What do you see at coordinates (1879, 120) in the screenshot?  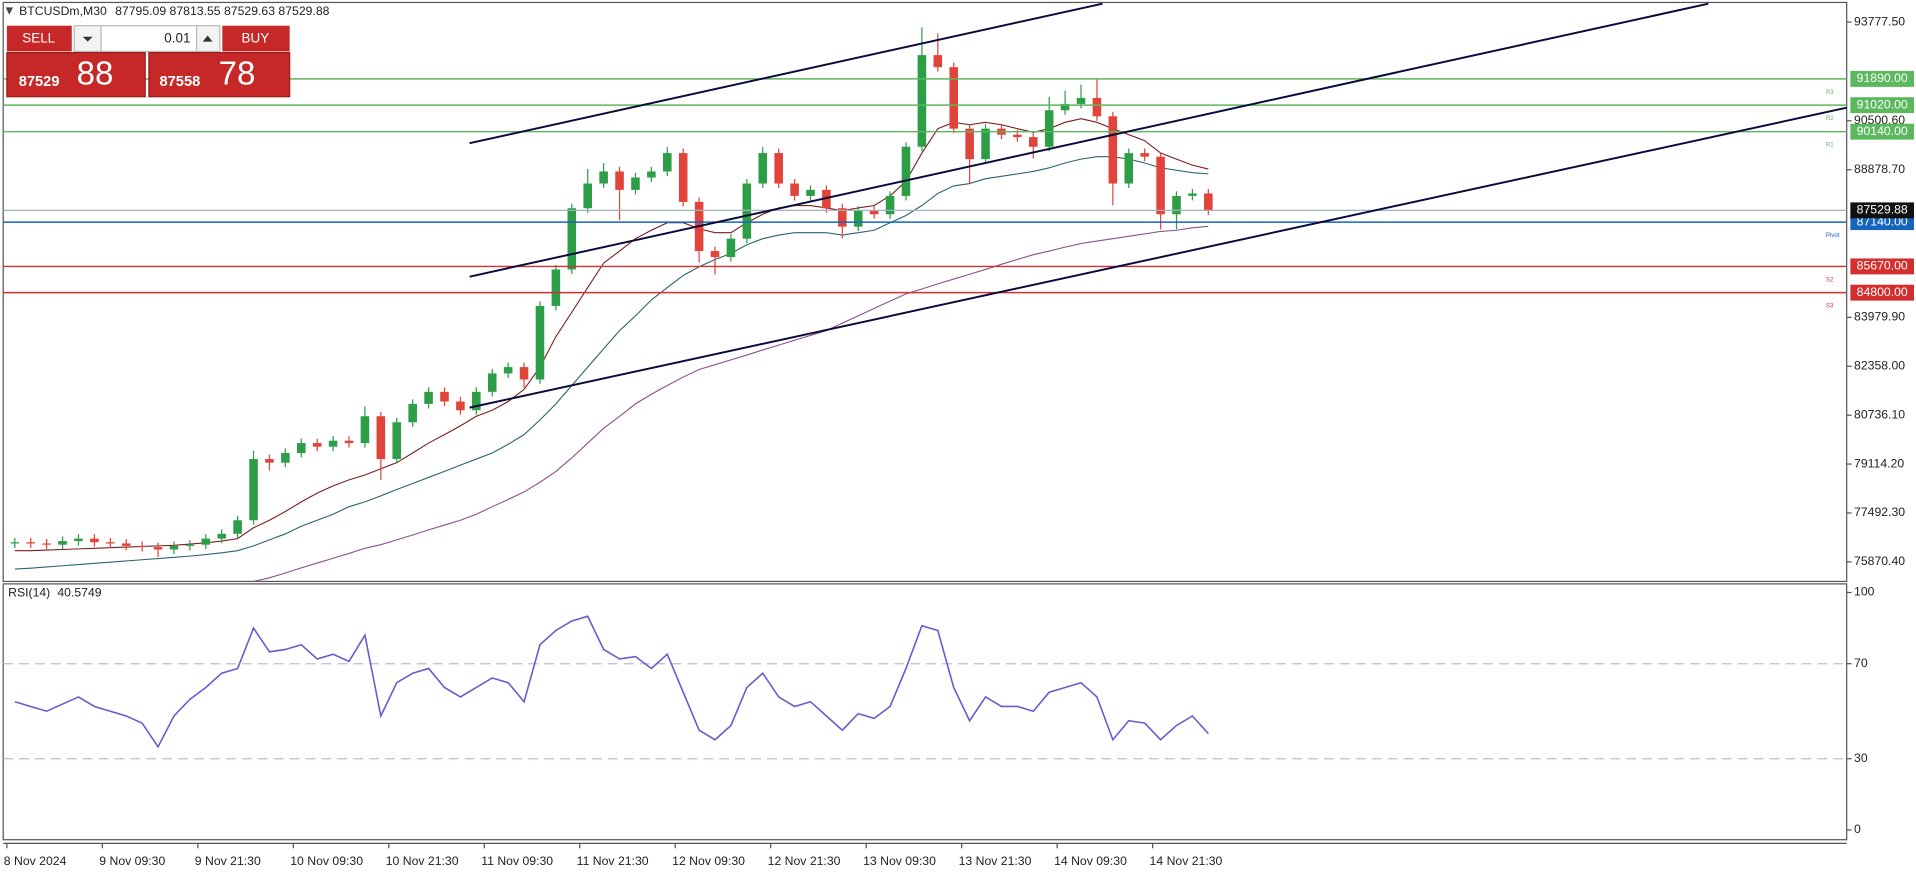 I see `y-tick-label: 90500.60` at bounding box center [1879, 120].